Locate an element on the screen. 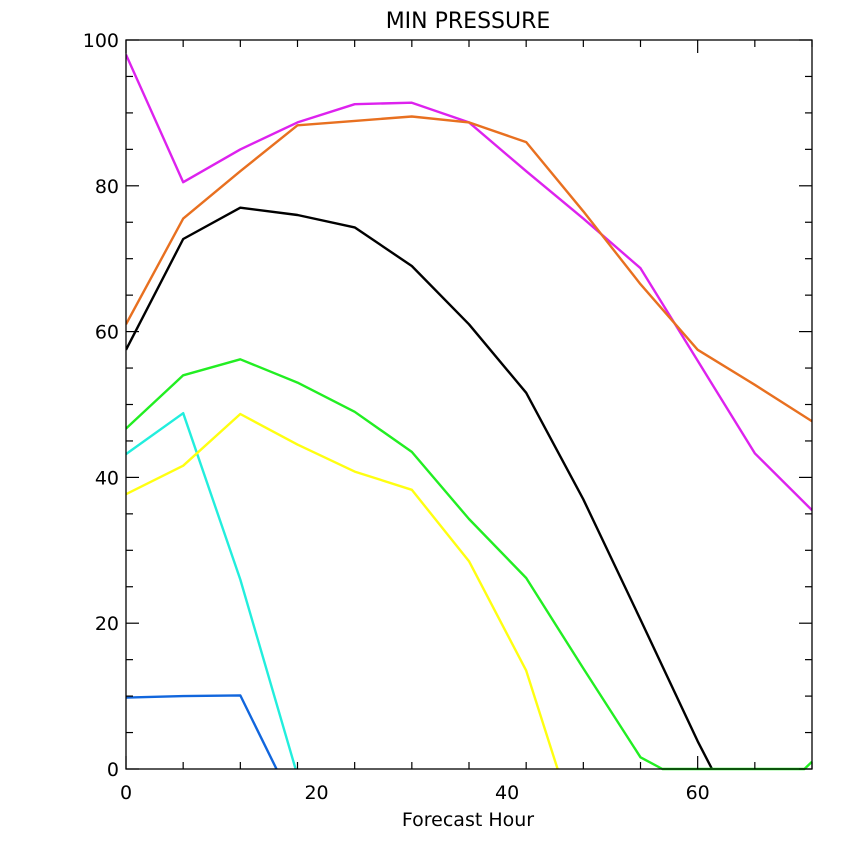  y-tick-label: 80 is located at coordinates (107, 187).